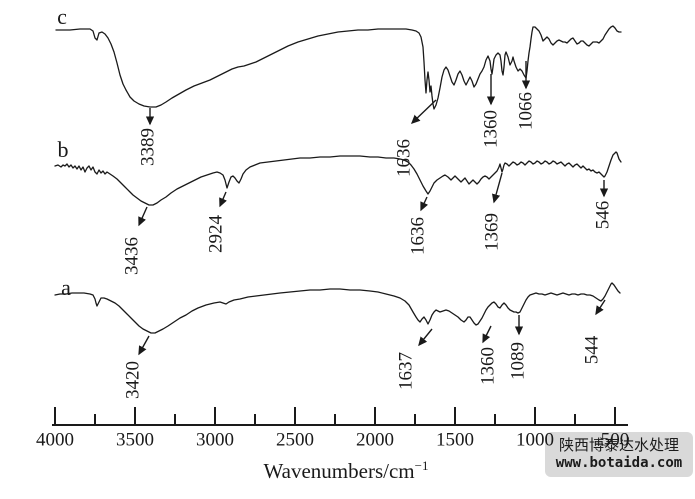 The height and width of the screenshot is (499, 695). What do you see at coordinates (619, 463) in the screenshot?
I see `watermark-url: www.botaida.com` at bounding box center [619, 463].